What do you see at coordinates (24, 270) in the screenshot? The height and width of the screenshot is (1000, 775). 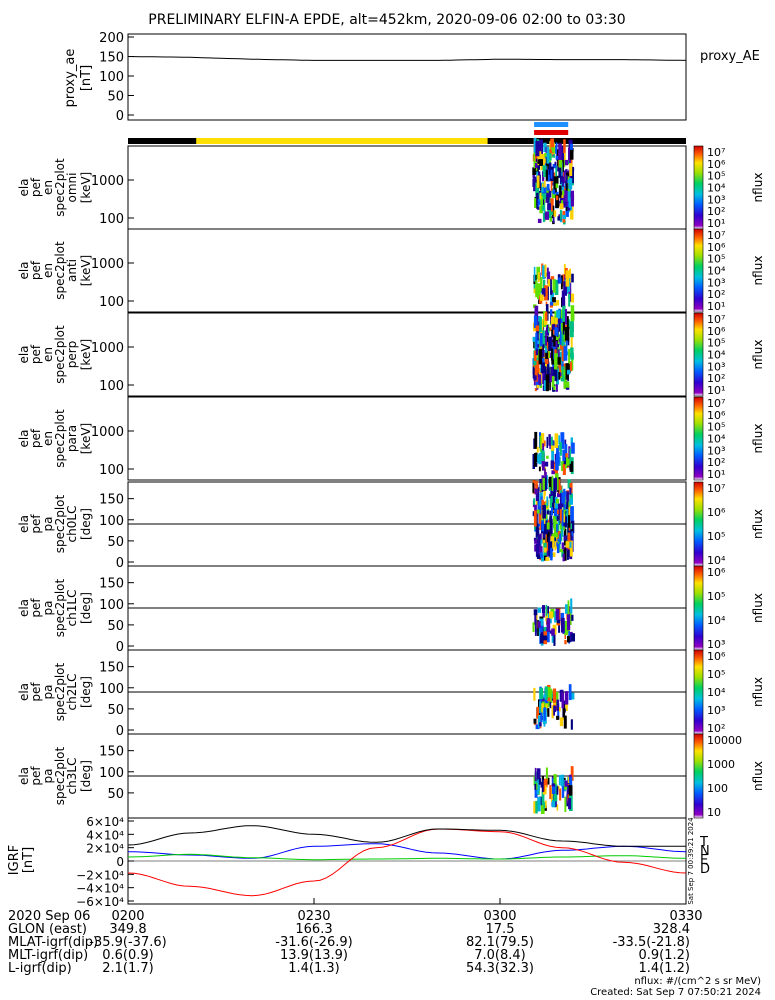 I see `energy-panel-ylabel: ela` at bounding box center [24, 270].